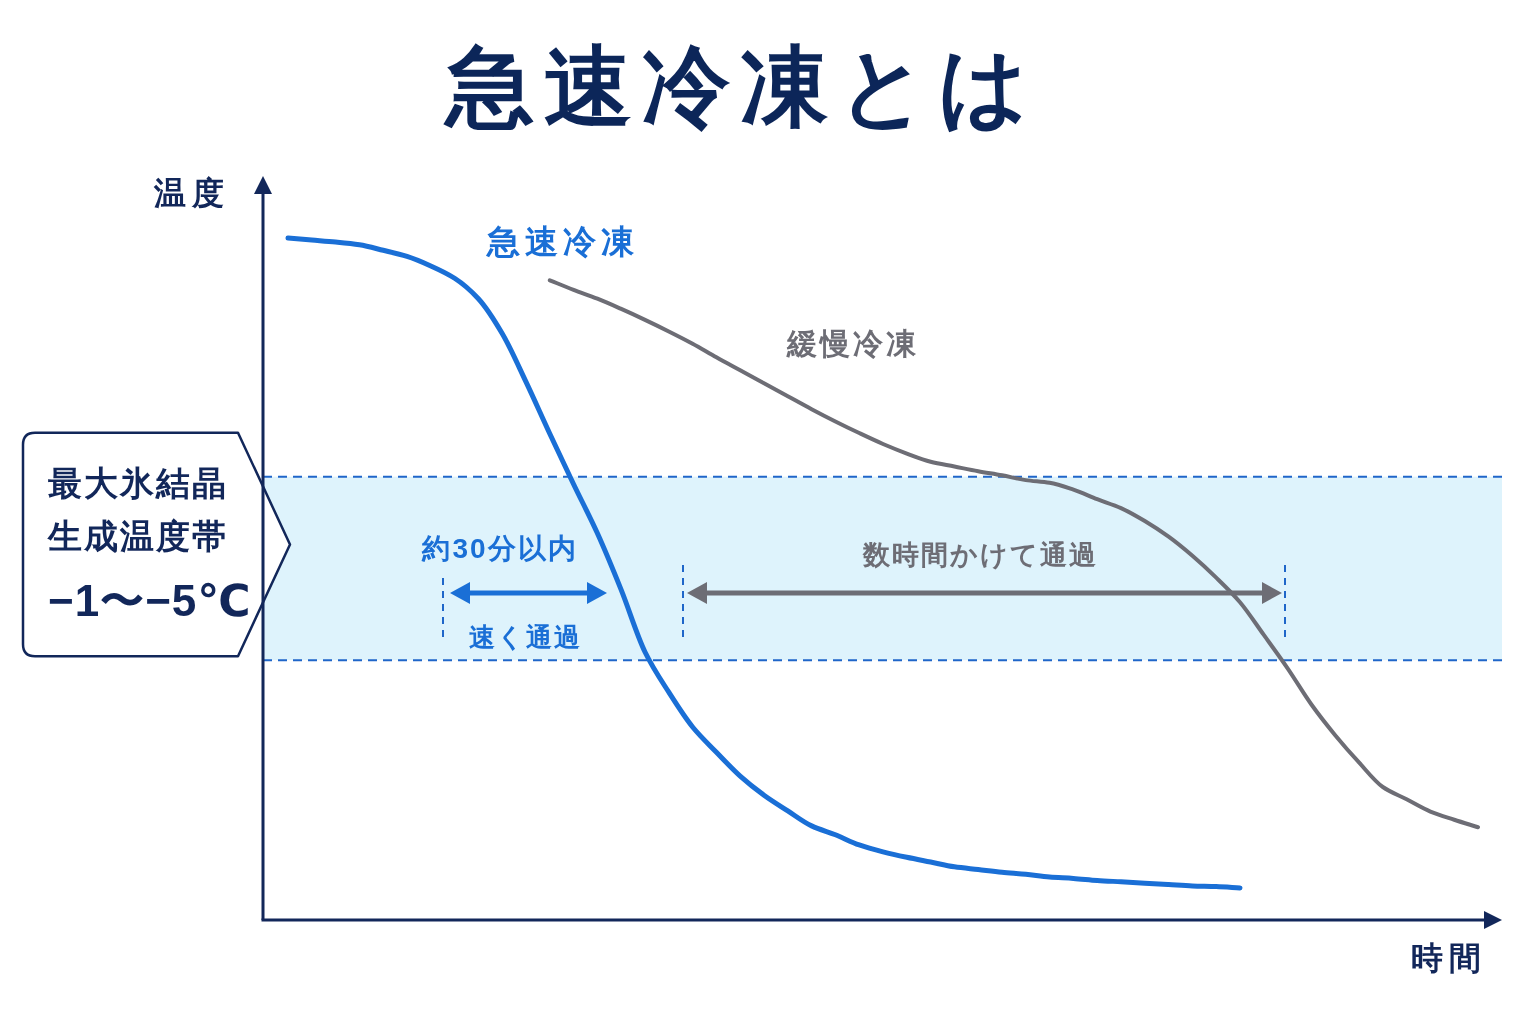  Describe the element at coordinates (191, 192) in the screenshot. I see `y-axis-title: 温度` at that location.